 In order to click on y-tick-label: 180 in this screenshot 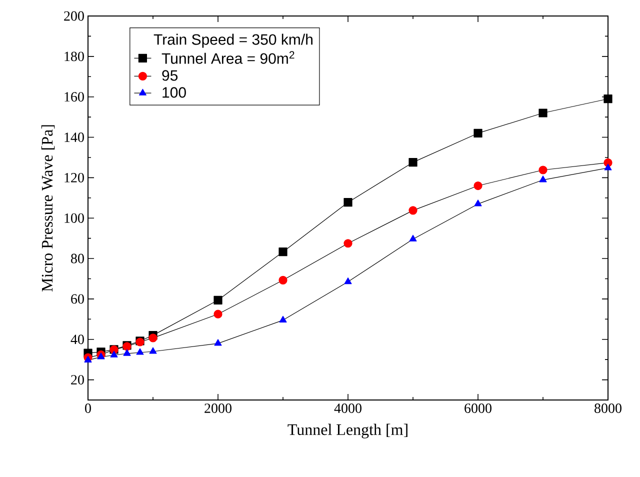, I will do `click(74, 57)`.